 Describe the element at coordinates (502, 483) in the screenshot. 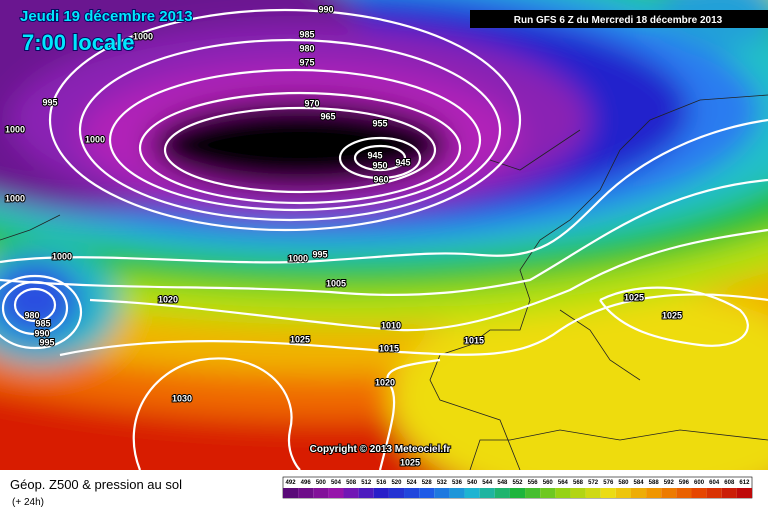

I see `scale-label: 548` at that location.